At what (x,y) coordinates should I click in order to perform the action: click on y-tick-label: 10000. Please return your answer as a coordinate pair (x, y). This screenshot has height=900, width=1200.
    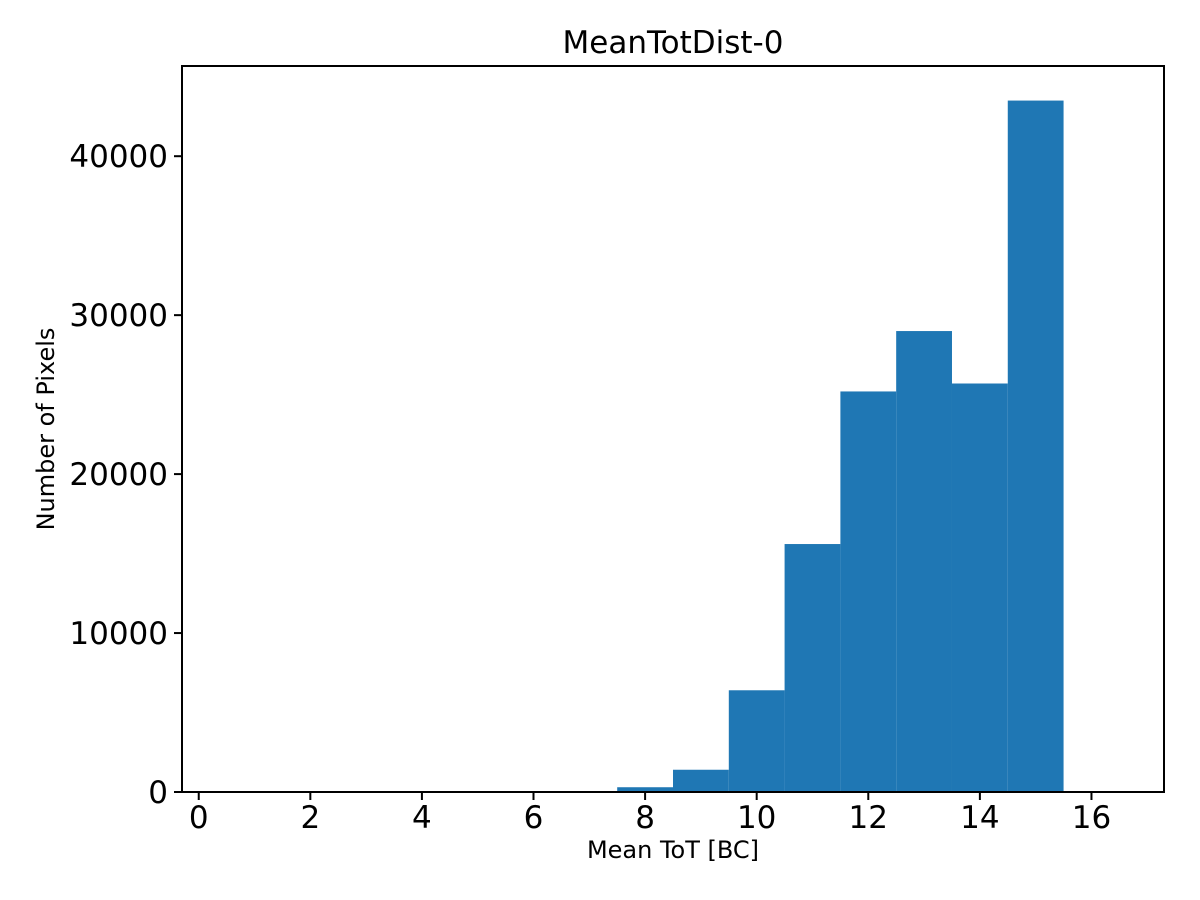
    Looking at the image, I should click on (118, 634).